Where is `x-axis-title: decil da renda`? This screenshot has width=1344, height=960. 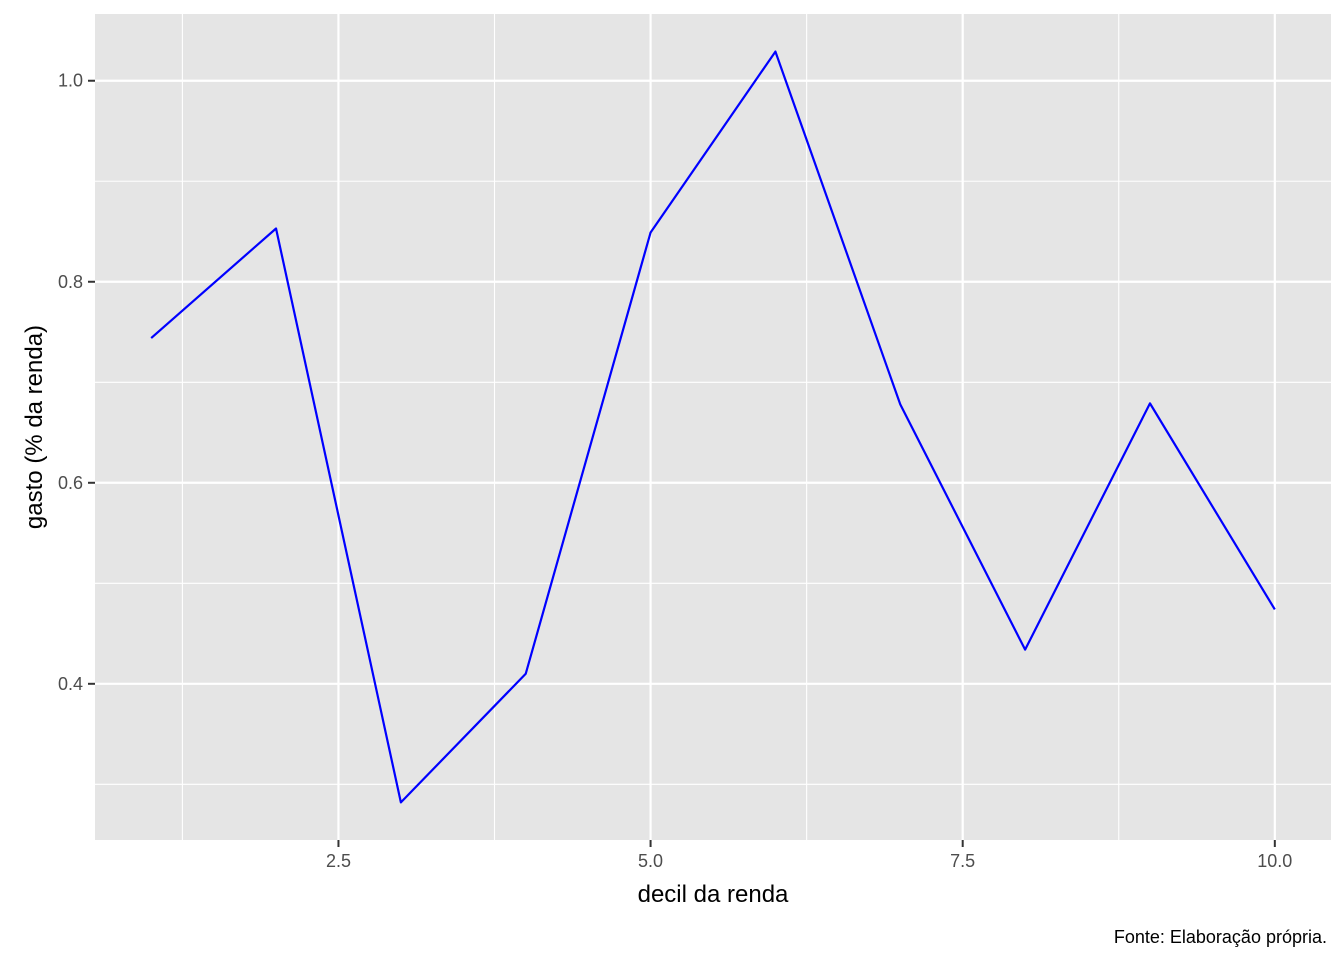 x-axis-title: decil da renda is located at coordinates (713, 894).